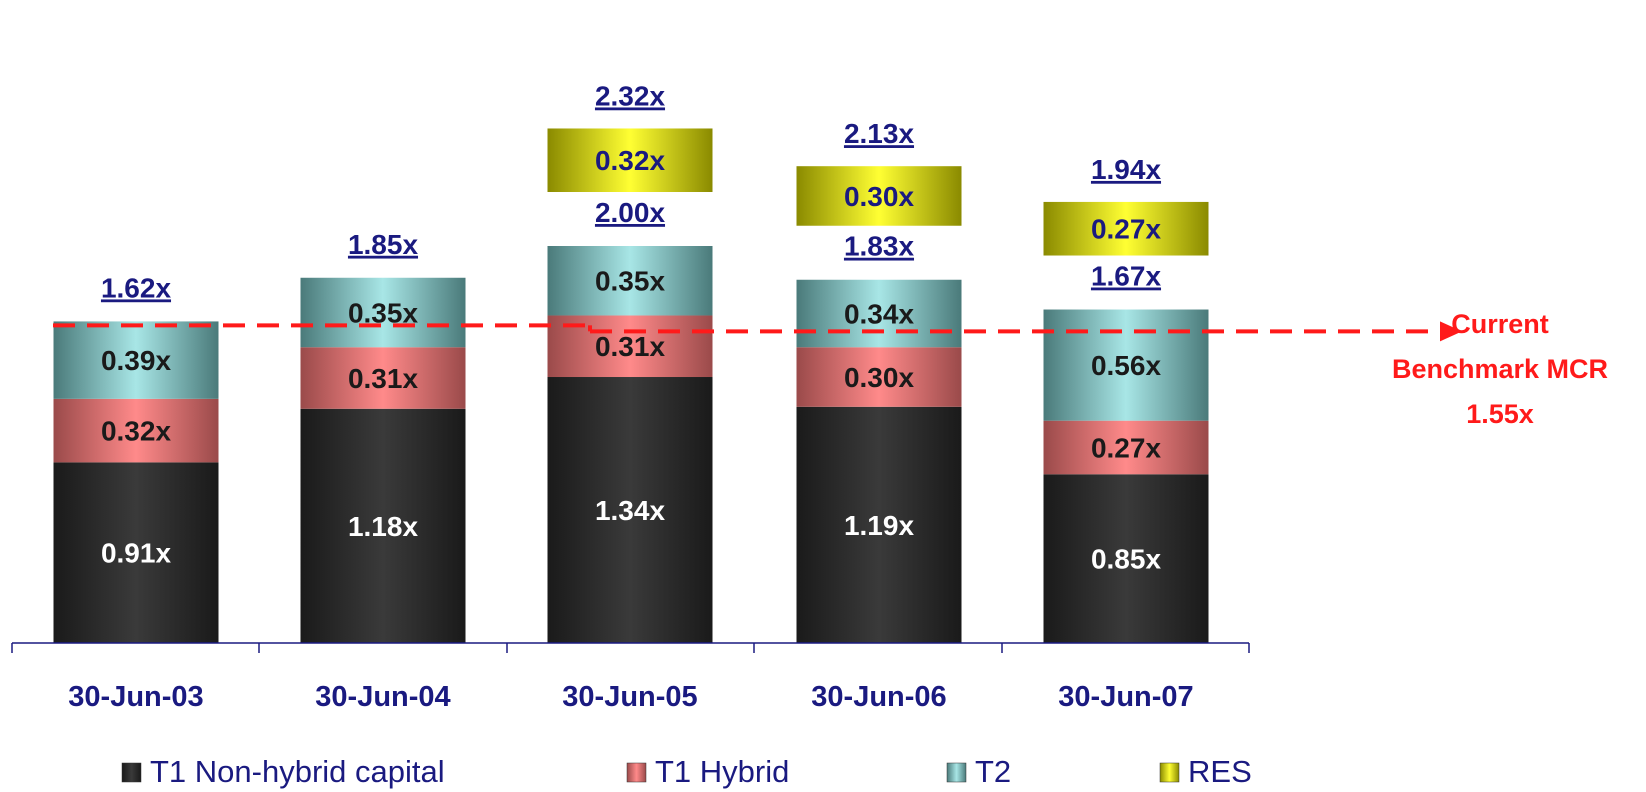 This screenshot has height=792, width=1646. I want to click on legend-label-res: RES, so click(1220, 771).